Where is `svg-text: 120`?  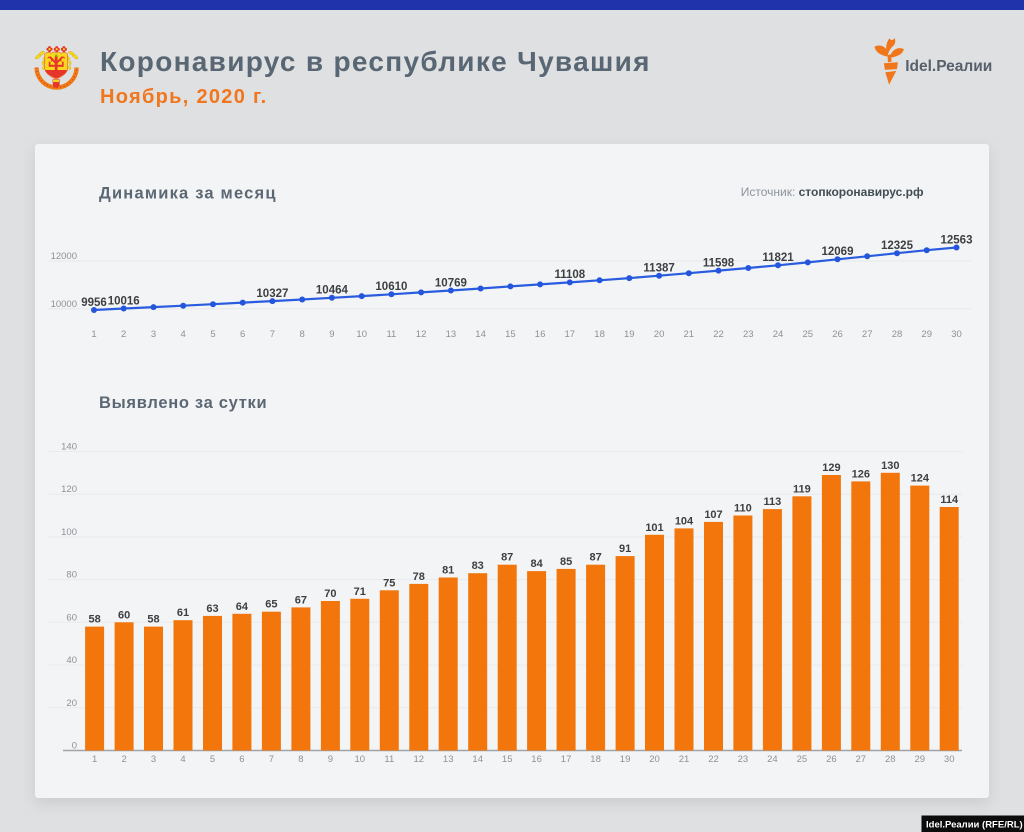 svg-text: 120 is located at coordinates (69, 489).